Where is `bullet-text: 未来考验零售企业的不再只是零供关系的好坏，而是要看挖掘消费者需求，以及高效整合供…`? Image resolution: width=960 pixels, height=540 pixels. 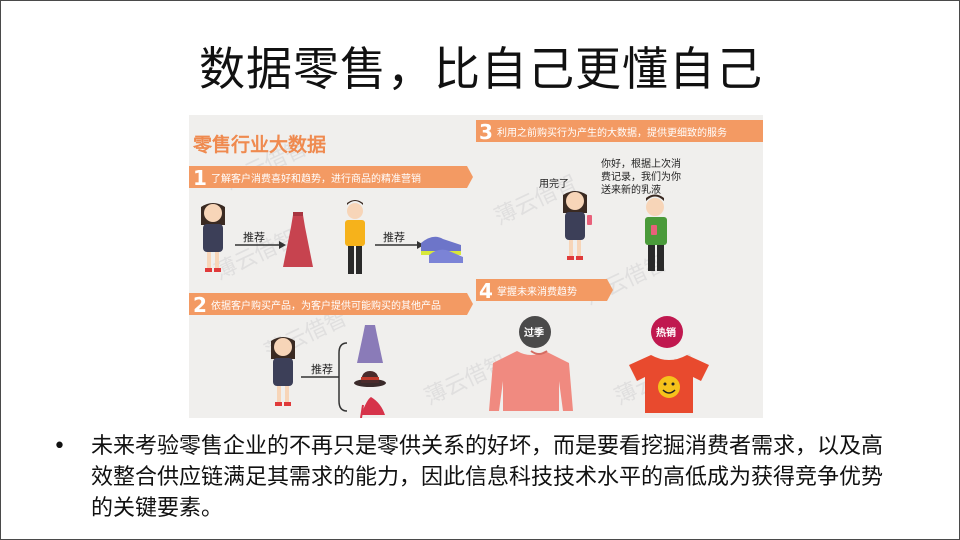
bullet-text: 未来考验零售企业的不再只是零供关系的好坏，而是要看挖掘消费者需求，以及高效整合供… is located at coordinates (487, 477).